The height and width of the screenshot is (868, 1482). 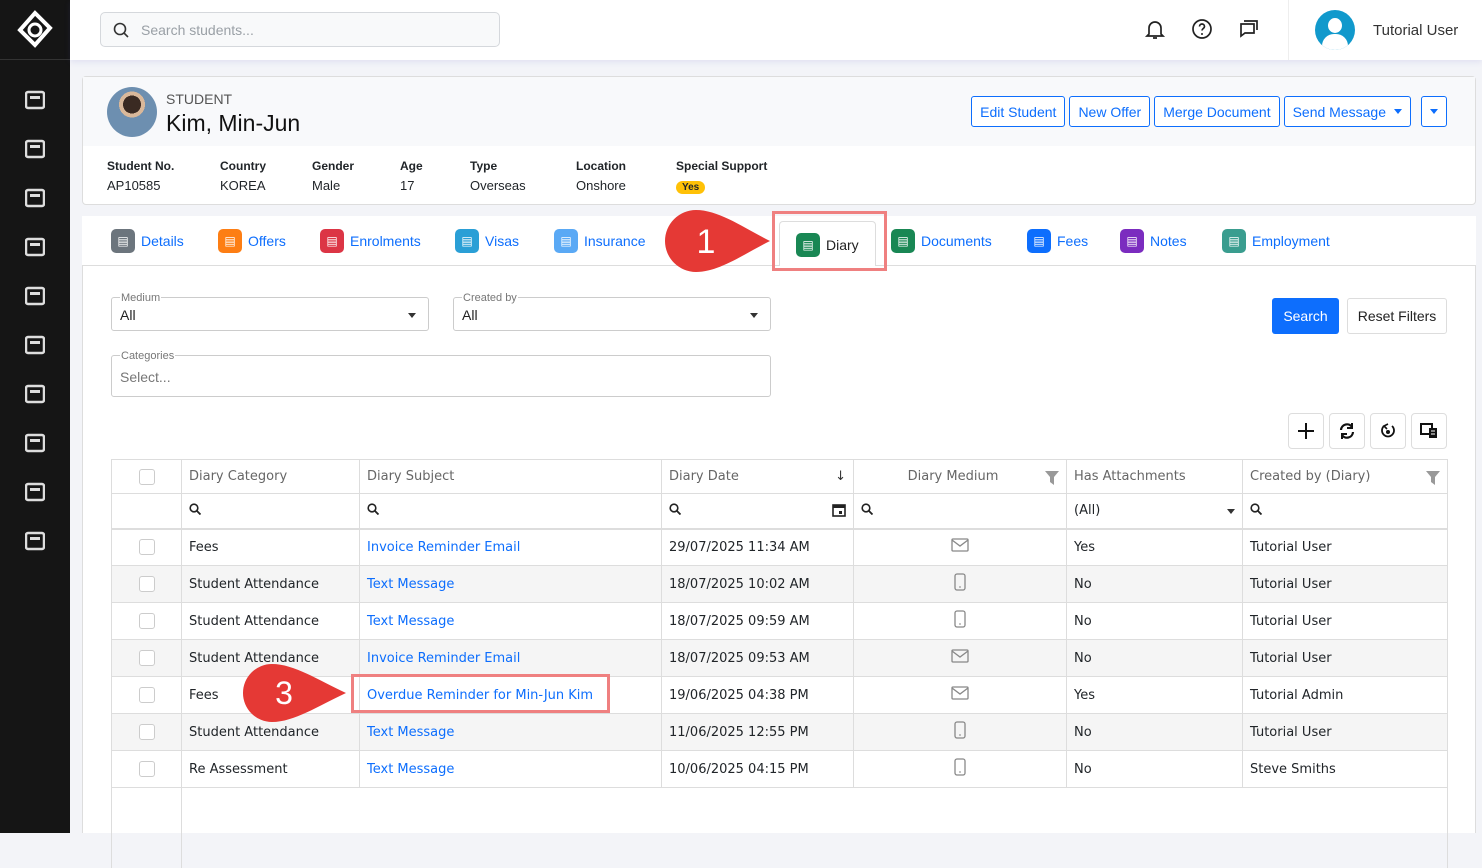 I want to click on tab-fees: ▤ Fees, so click(x=1057, y=241).